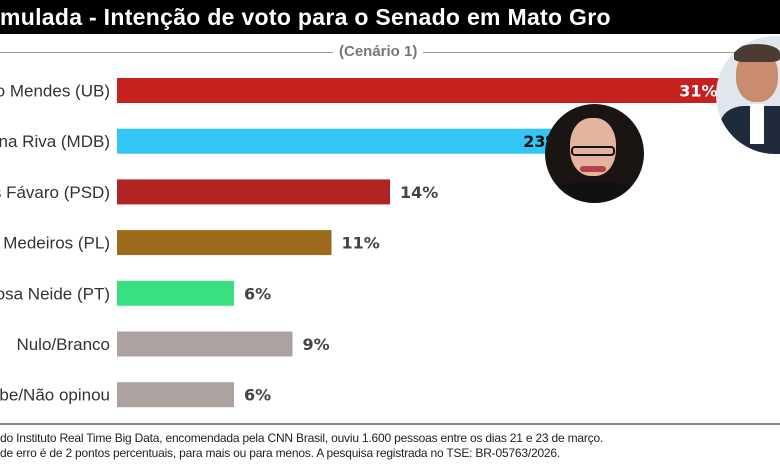  I want to click on value-label: 9%, so click(316, 344).